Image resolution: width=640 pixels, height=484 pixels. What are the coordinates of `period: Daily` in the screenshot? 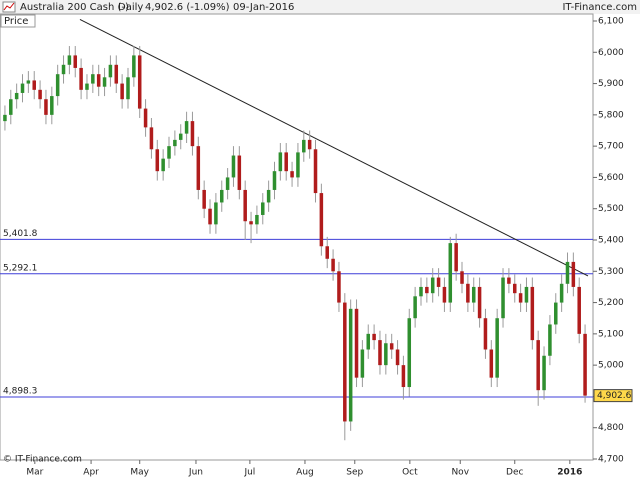 It's located at (130, 7).